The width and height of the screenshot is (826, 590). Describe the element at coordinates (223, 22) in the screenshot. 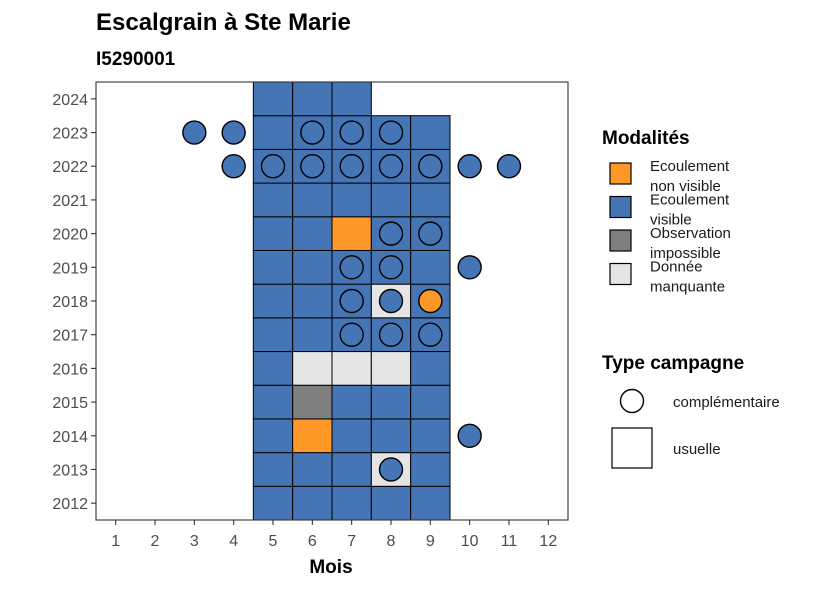

I see `chart-title: Escalgrain à Ste Marie` at that location.